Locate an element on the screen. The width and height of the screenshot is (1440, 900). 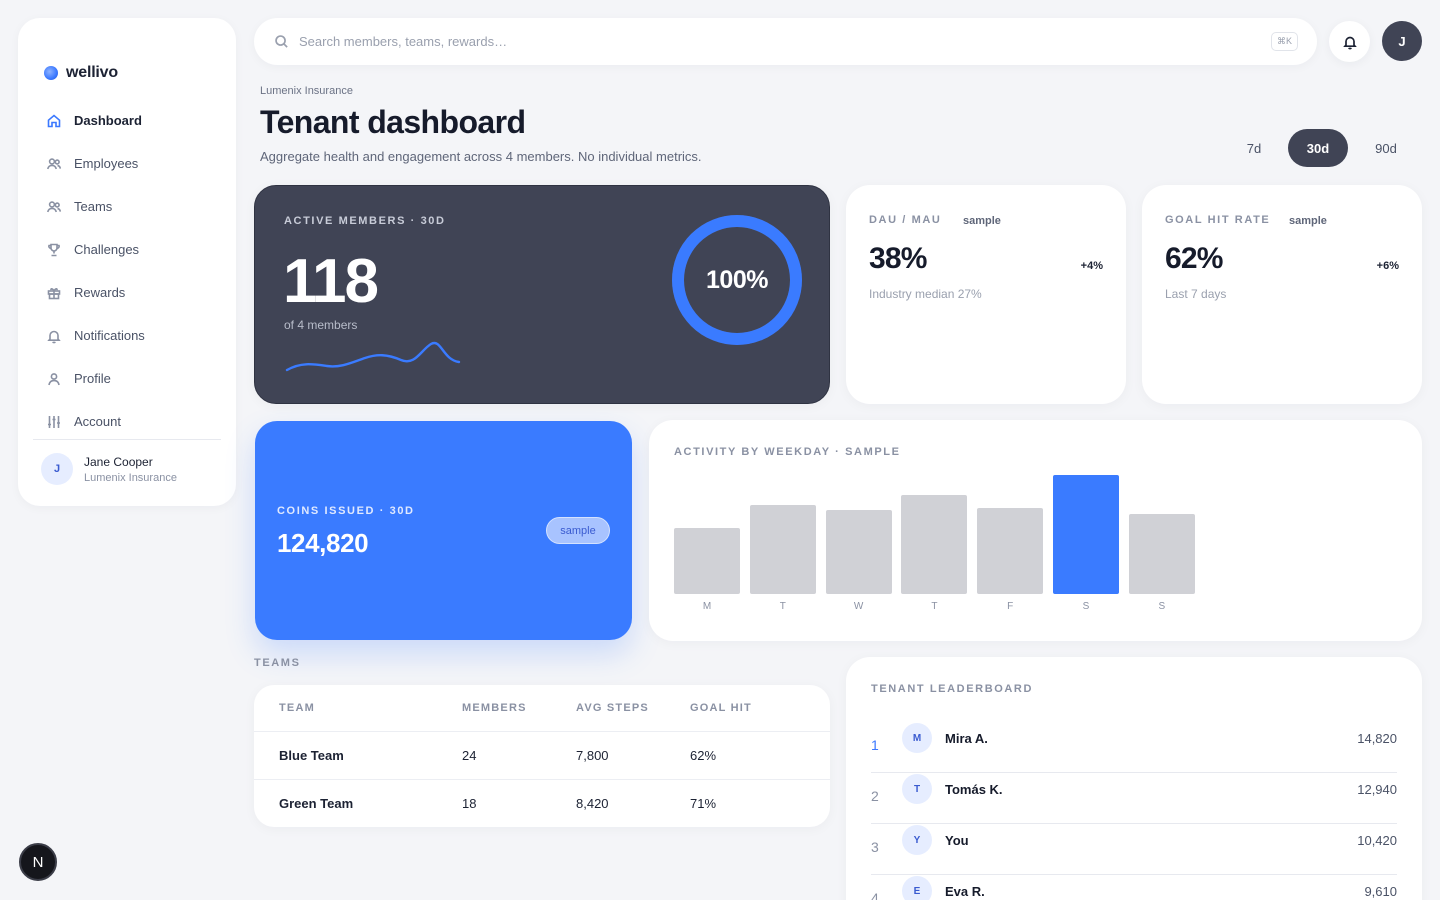
team-avg-steps: 7,800 is located at coordinates (592, 755).